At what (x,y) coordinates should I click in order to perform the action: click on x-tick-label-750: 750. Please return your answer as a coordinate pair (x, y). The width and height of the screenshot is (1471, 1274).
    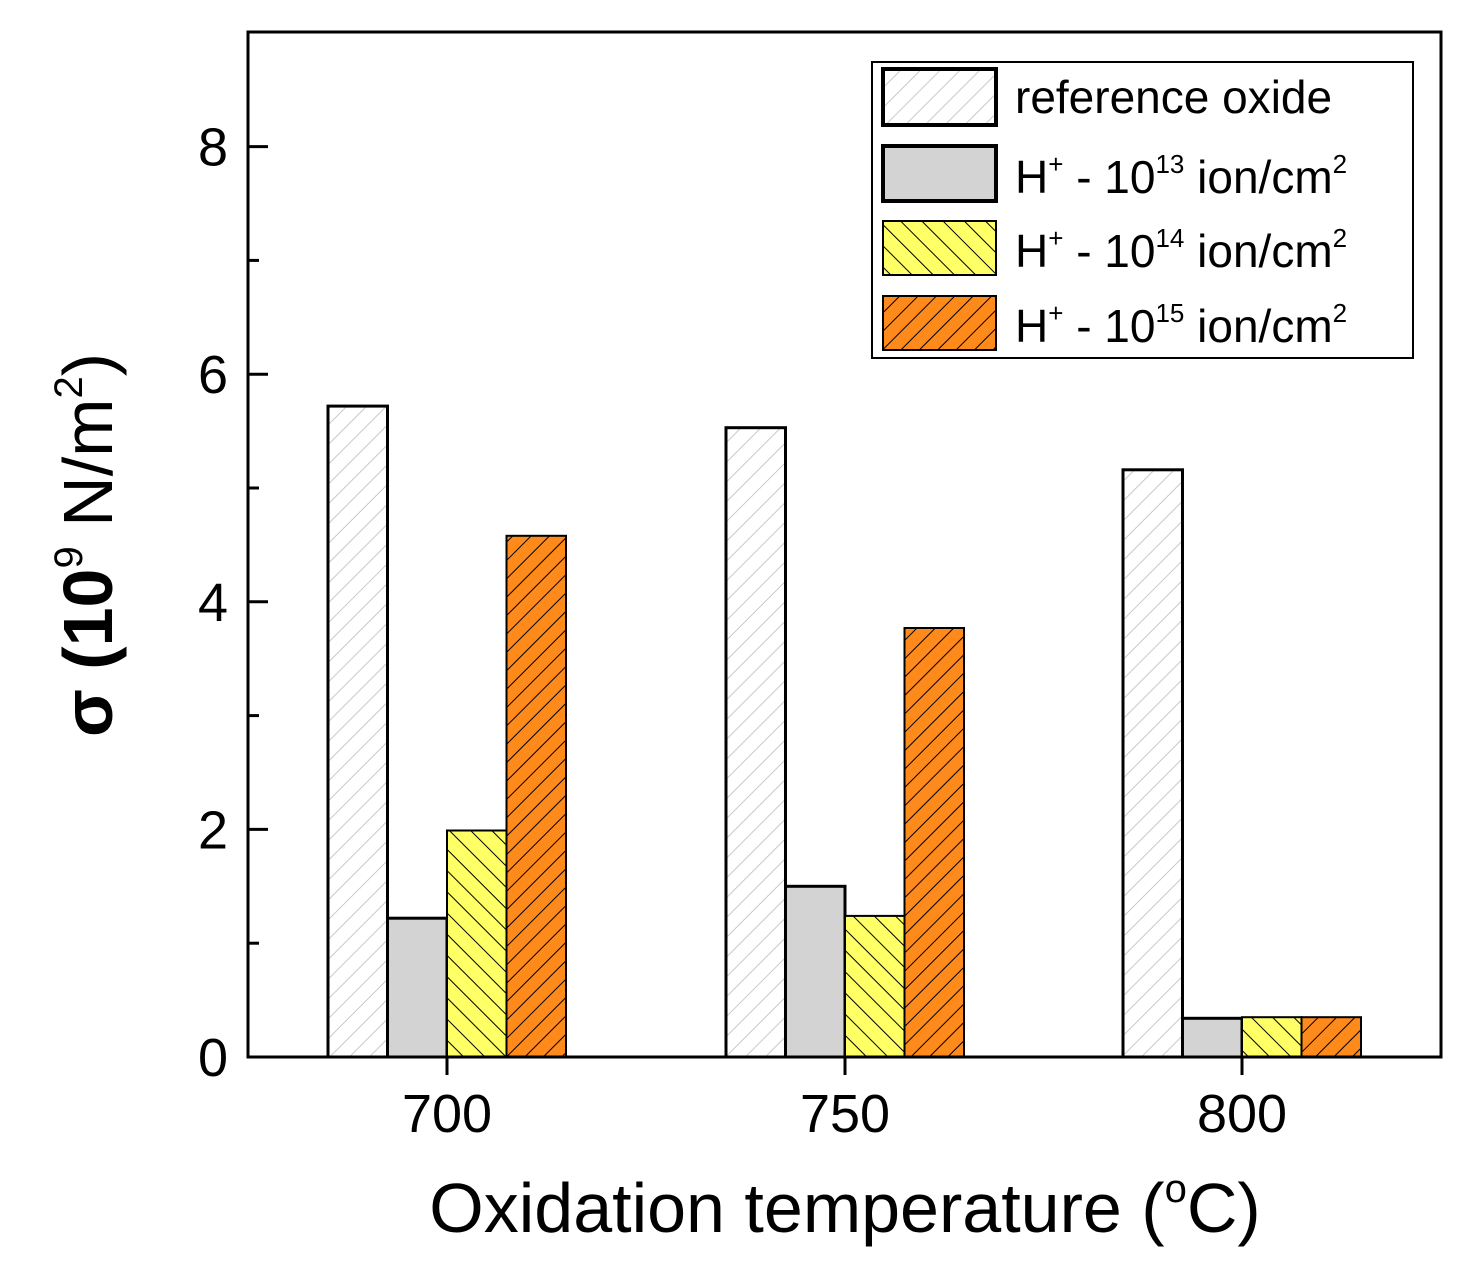
    Looking at the image, I should click on (845, 1114).